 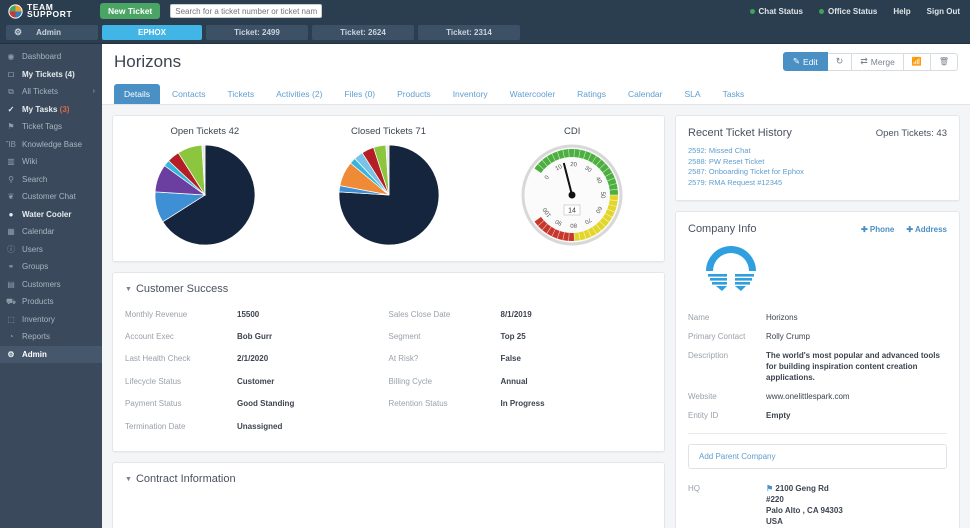 What do you see at coordinates (11, 214) in the screenshot?
I see `drop-icon: ●` at bounding box center [11, 214].